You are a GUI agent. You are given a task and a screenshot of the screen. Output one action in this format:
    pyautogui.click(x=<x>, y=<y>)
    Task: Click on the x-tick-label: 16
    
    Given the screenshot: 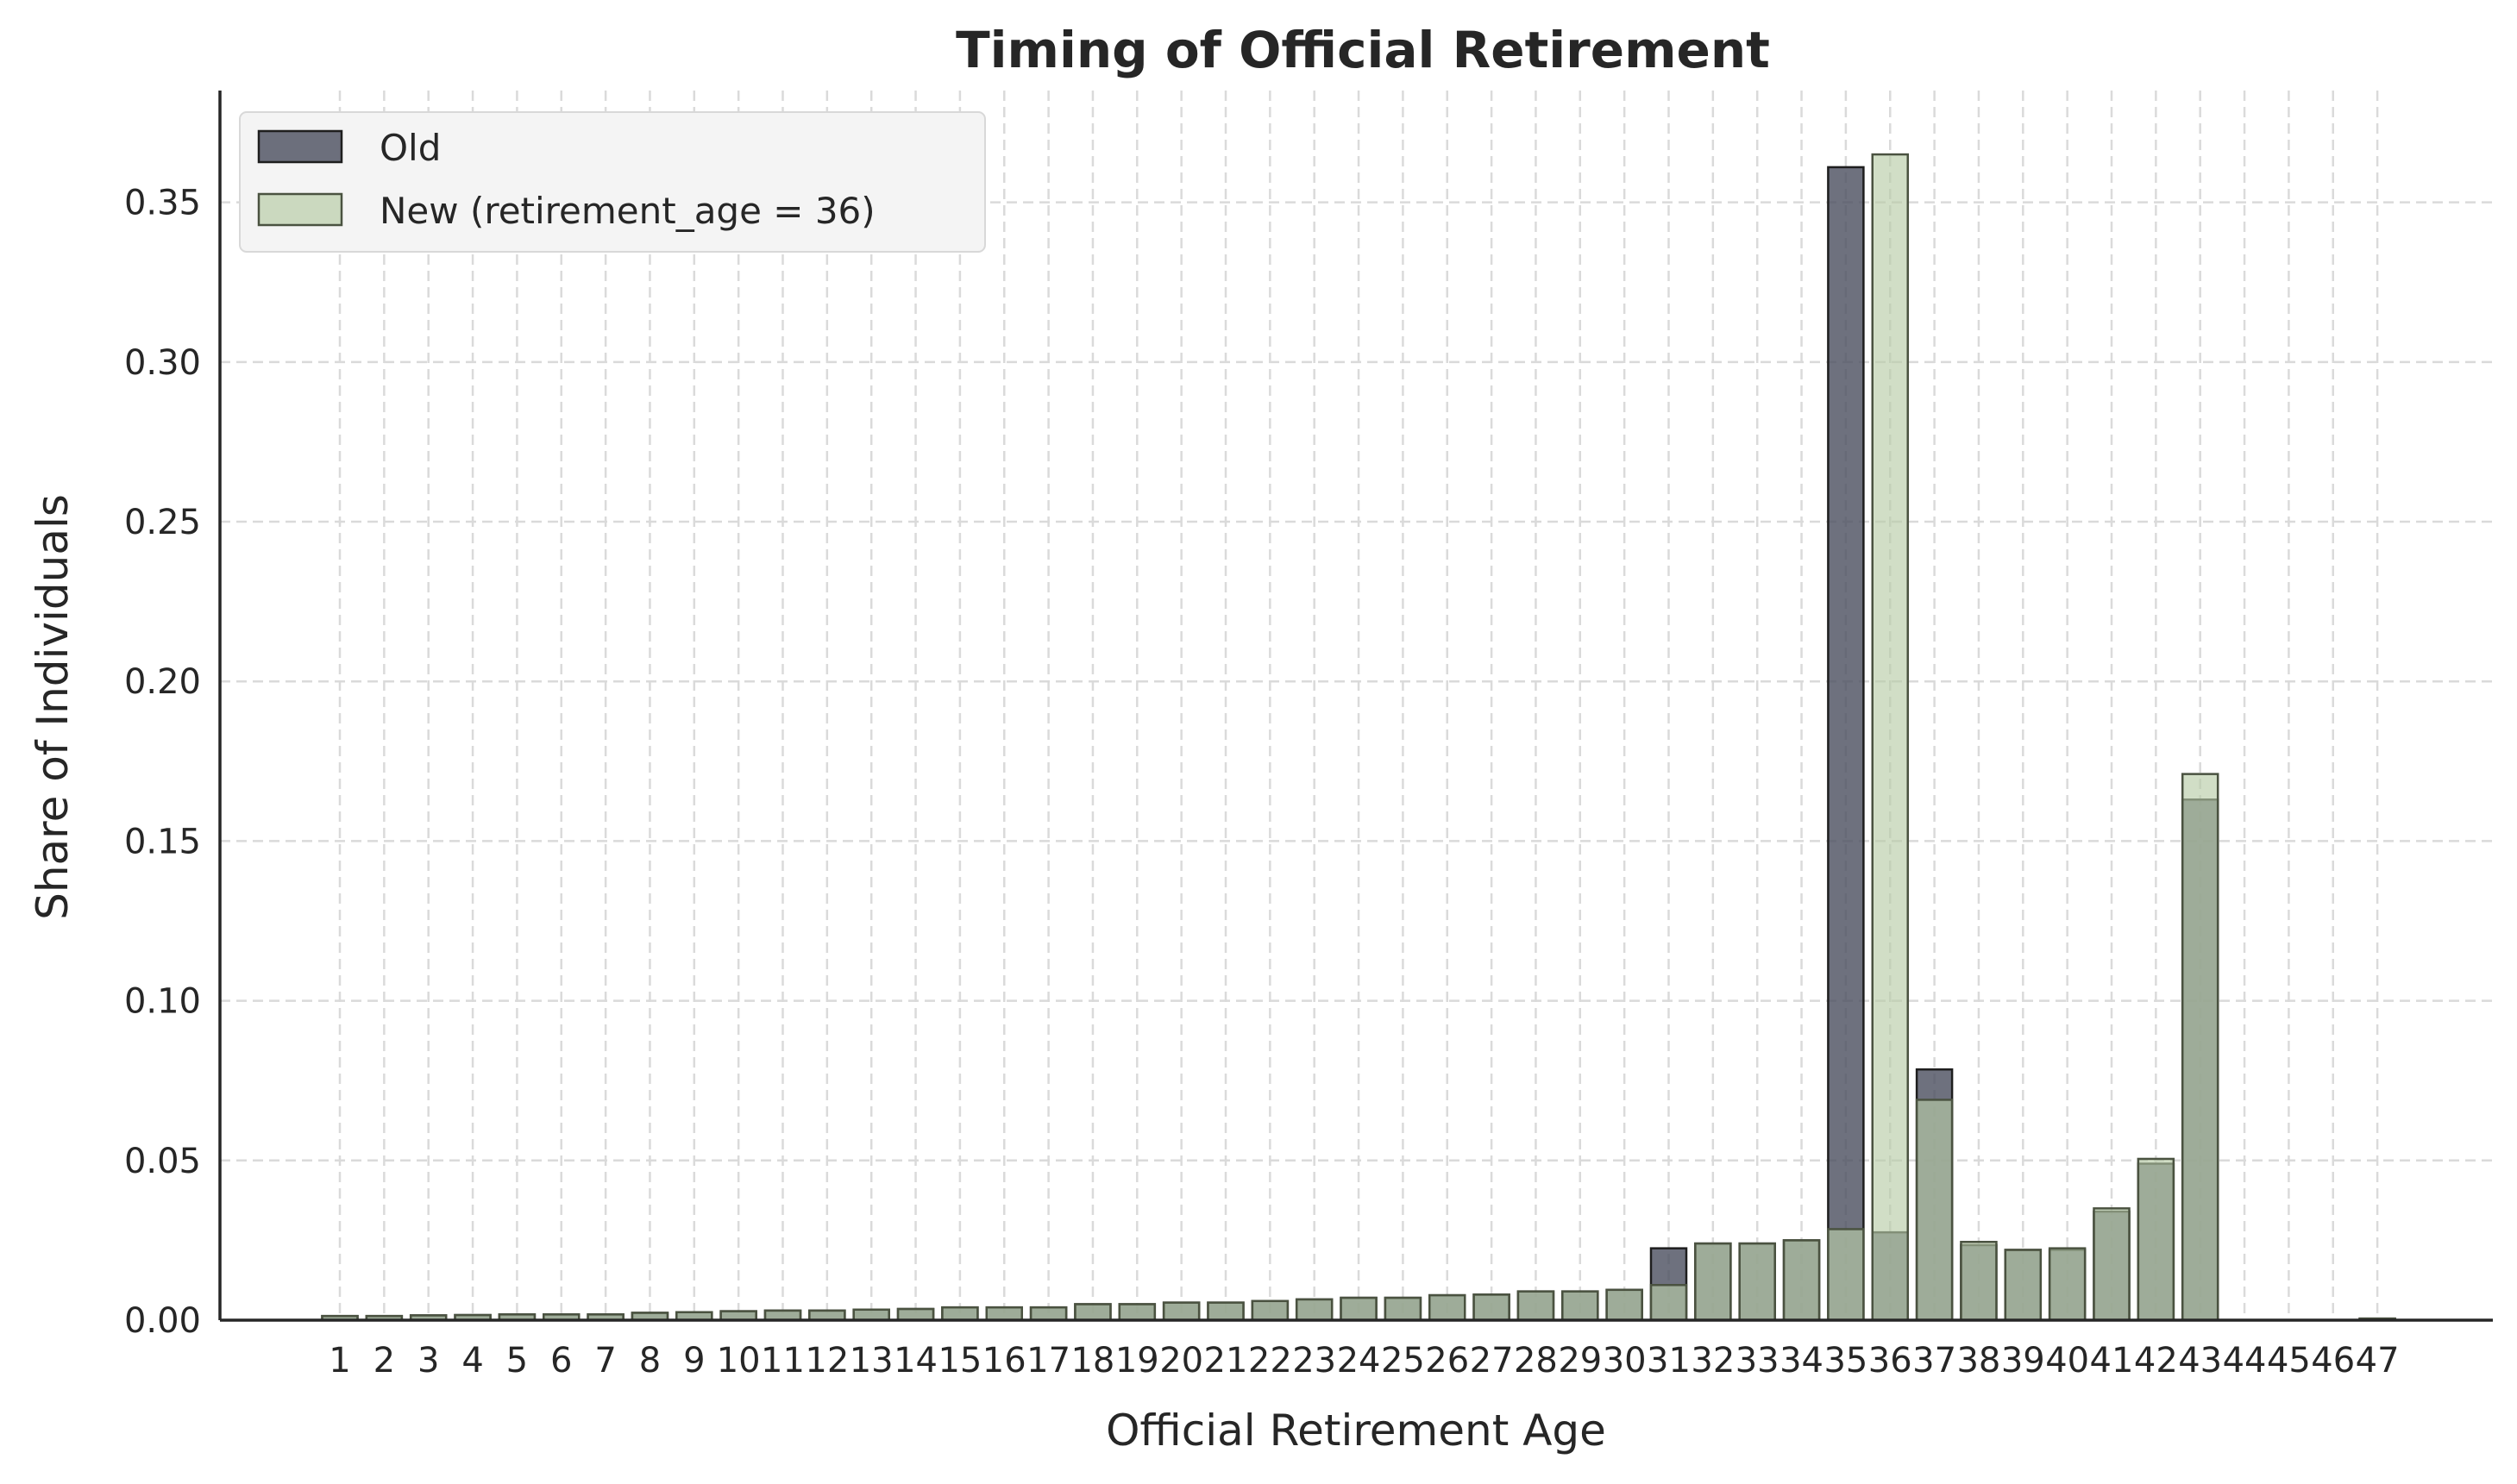 What is the action you would take?
    pyautogui.click(x=1004, y=1361)
    